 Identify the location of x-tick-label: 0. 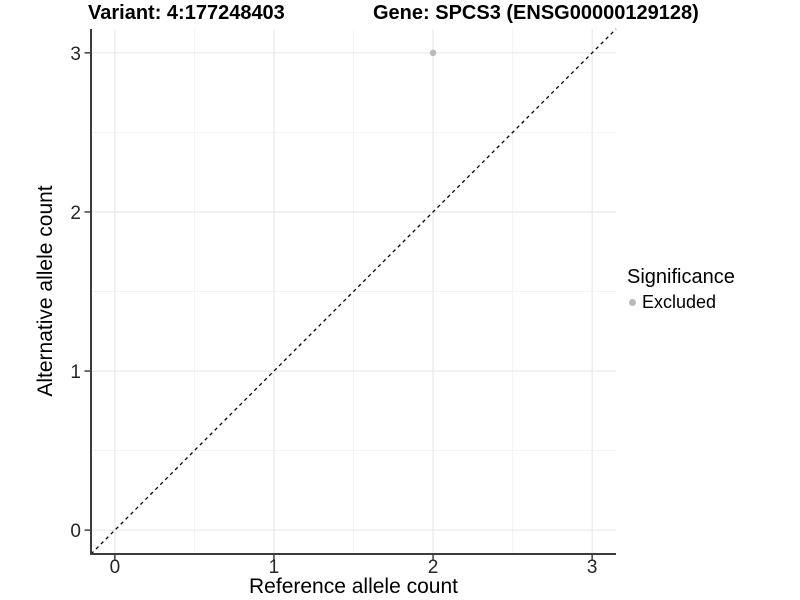
(115, 567).